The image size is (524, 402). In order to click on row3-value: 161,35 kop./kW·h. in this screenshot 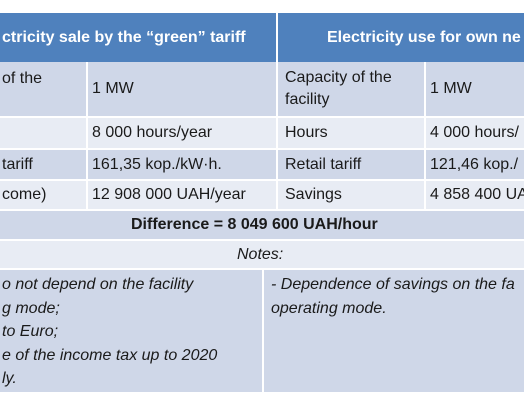, I will do `click(182, 164)`.